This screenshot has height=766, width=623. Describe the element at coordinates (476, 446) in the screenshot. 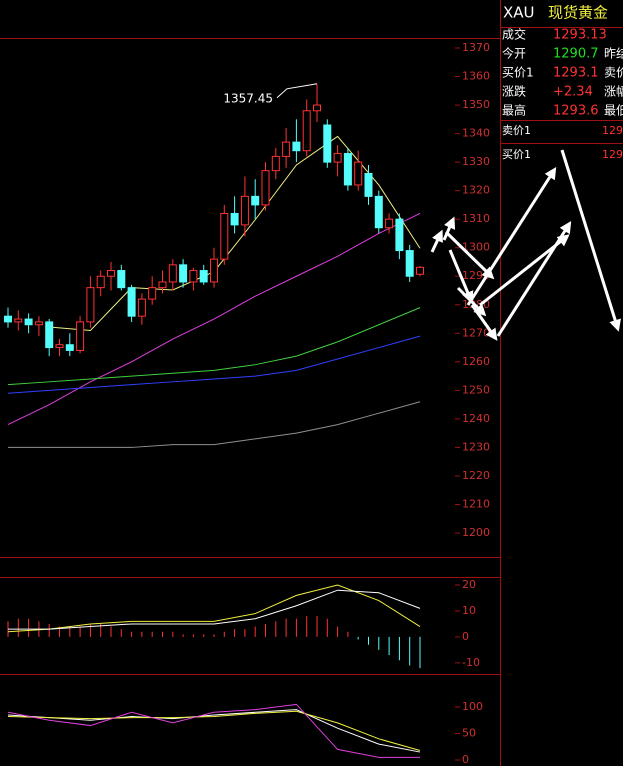

I see `y-tick-label: 1230` at that location.